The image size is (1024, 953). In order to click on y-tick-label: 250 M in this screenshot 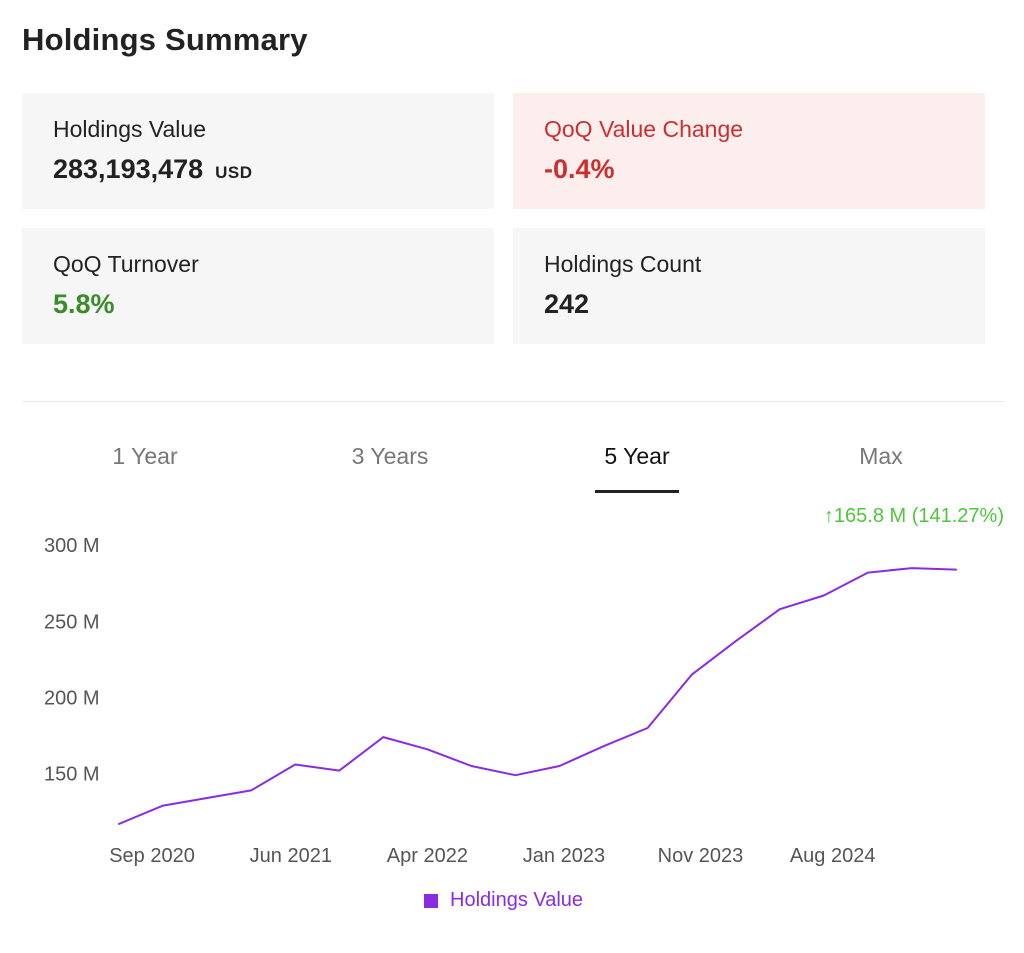, I will do `click(72, 622)`.